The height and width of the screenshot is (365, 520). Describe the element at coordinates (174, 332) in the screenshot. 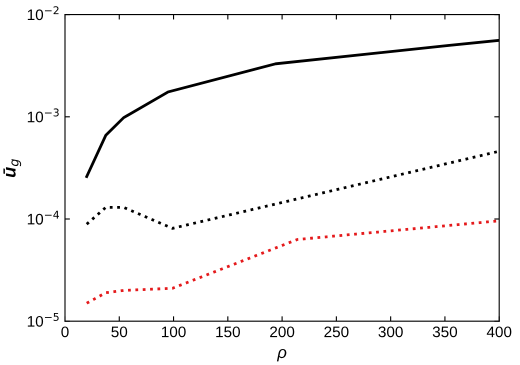

I see `x-tick-label: 100` at that location.